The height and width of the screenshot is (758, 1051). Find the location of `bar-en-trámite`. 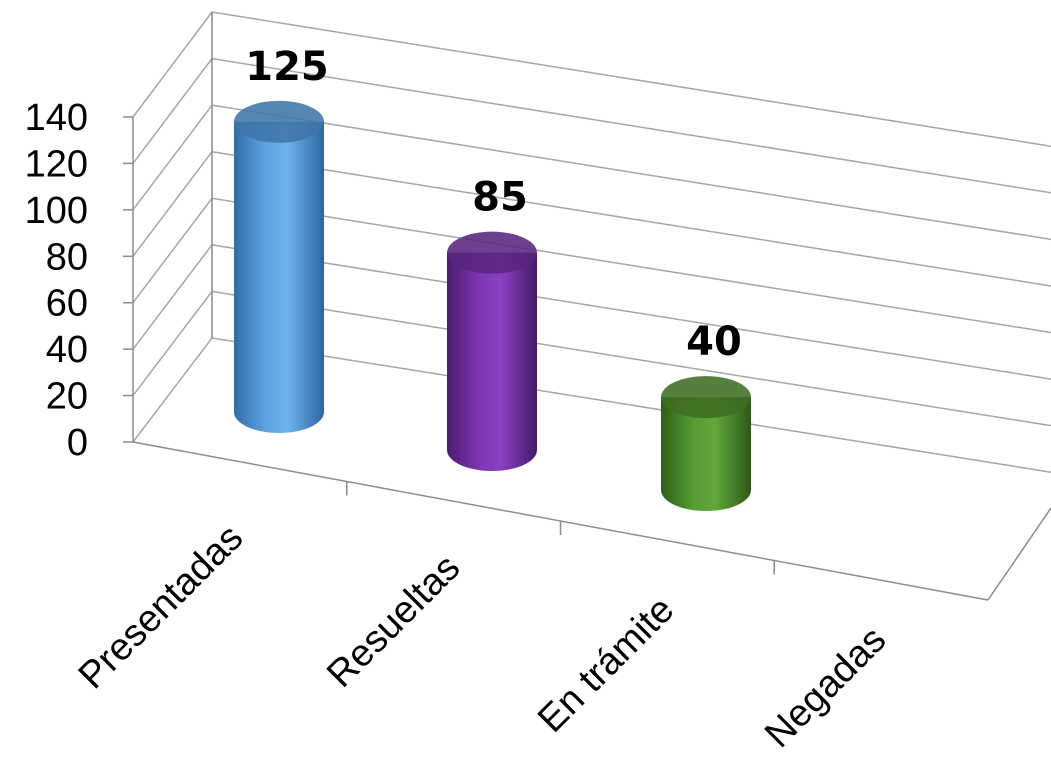

bar-en-trámite is located at coordinates (706, 443).